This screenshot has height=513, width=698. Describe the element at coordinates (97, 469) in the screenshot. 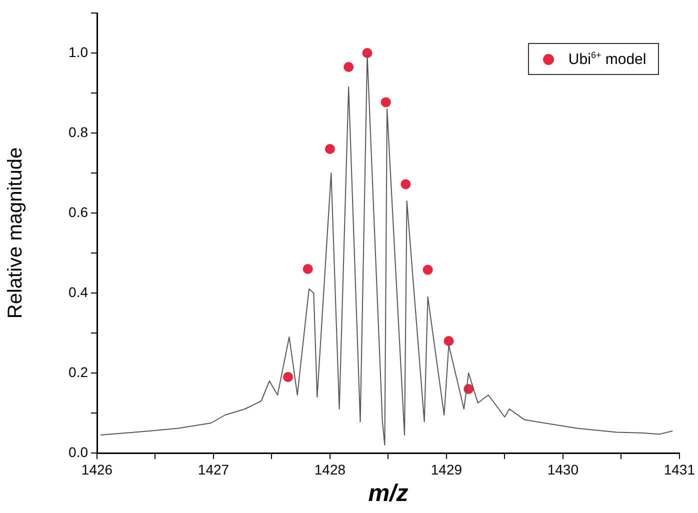

I see `x-tick-label: 1426` at that location.